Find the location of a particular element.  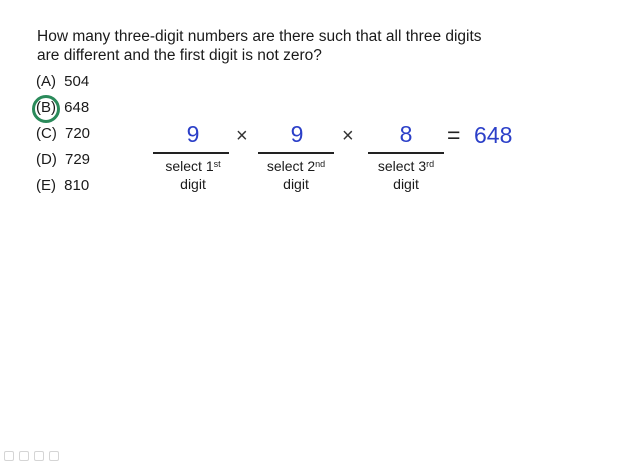

second-digit-count: 9 is located at coordinates (297, 134).